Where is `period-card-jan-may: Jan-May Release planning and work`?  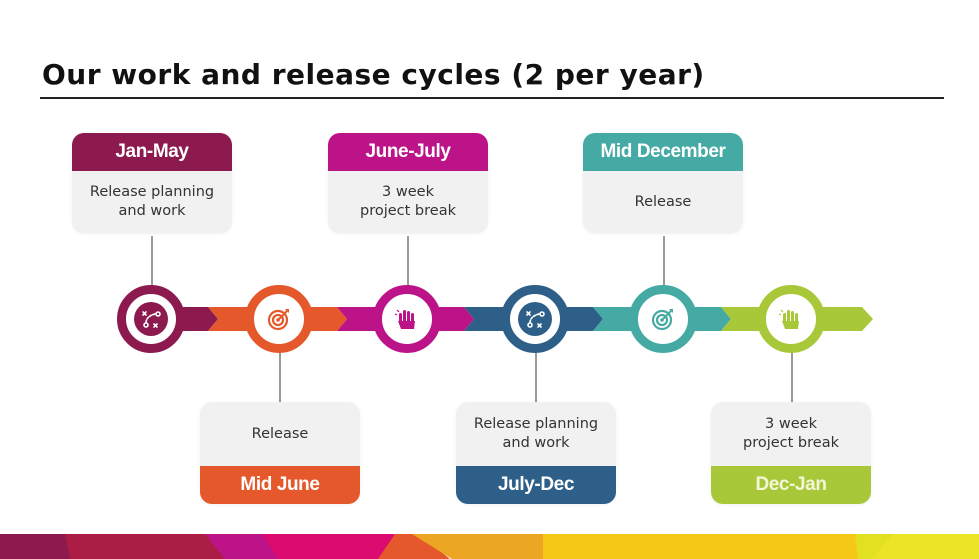 period-card-jan-may: Jan-May Release planning and work is located at coordinates (152, 183).